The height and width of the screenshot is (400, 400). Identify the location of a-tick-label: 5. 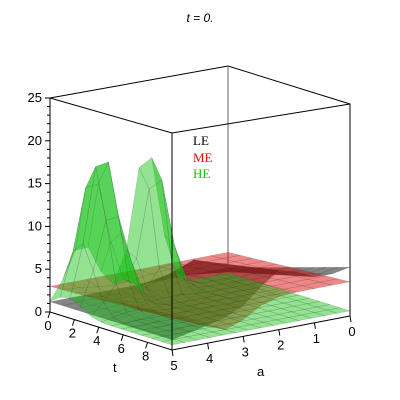
(173, 365).